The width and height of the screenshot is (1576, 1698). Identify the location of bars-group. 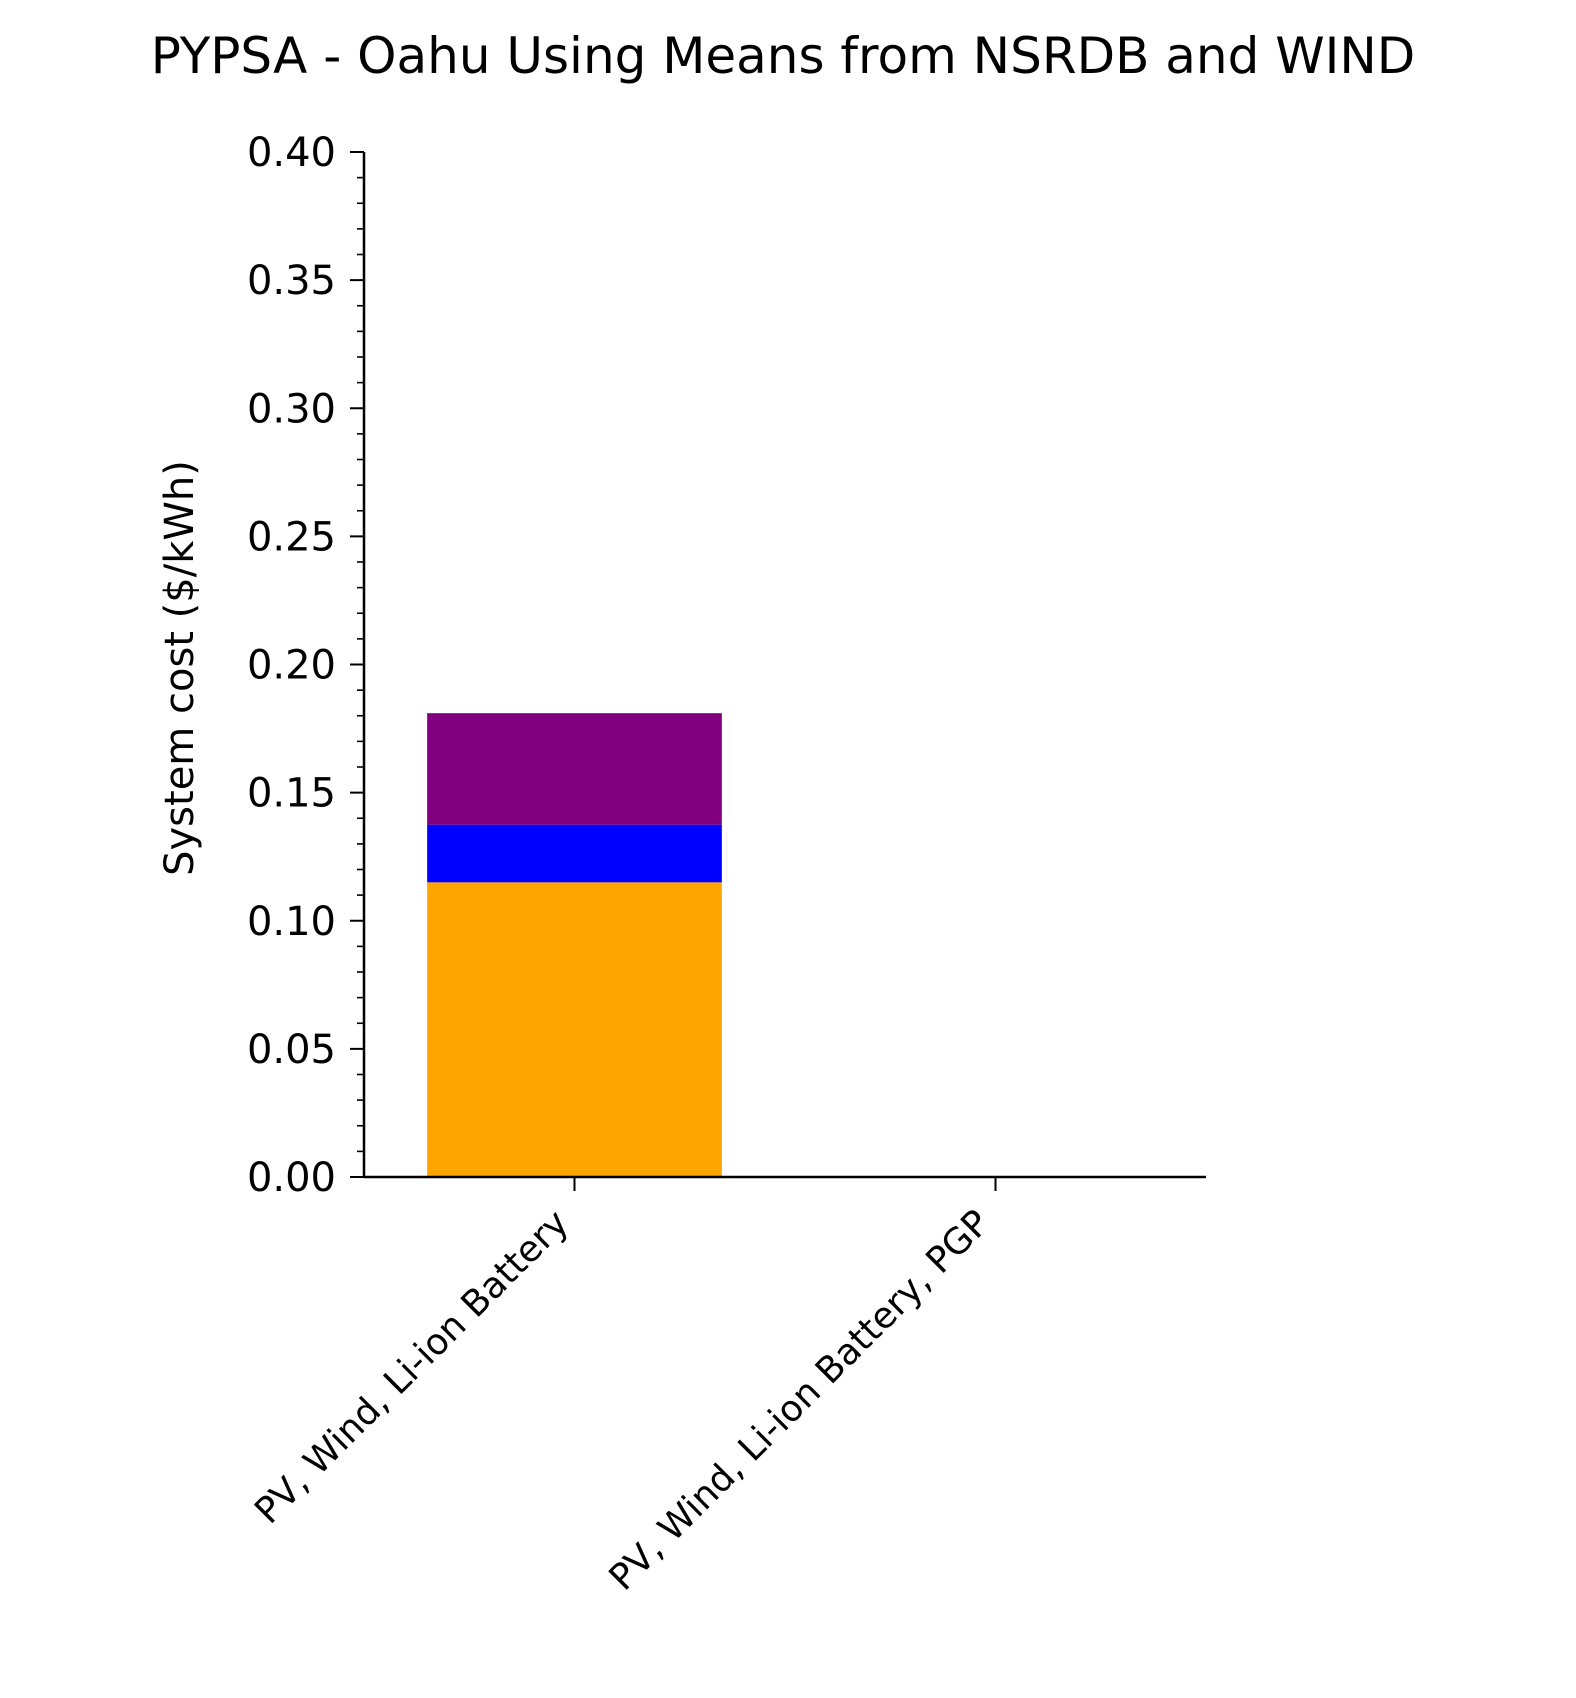
(574, 945).